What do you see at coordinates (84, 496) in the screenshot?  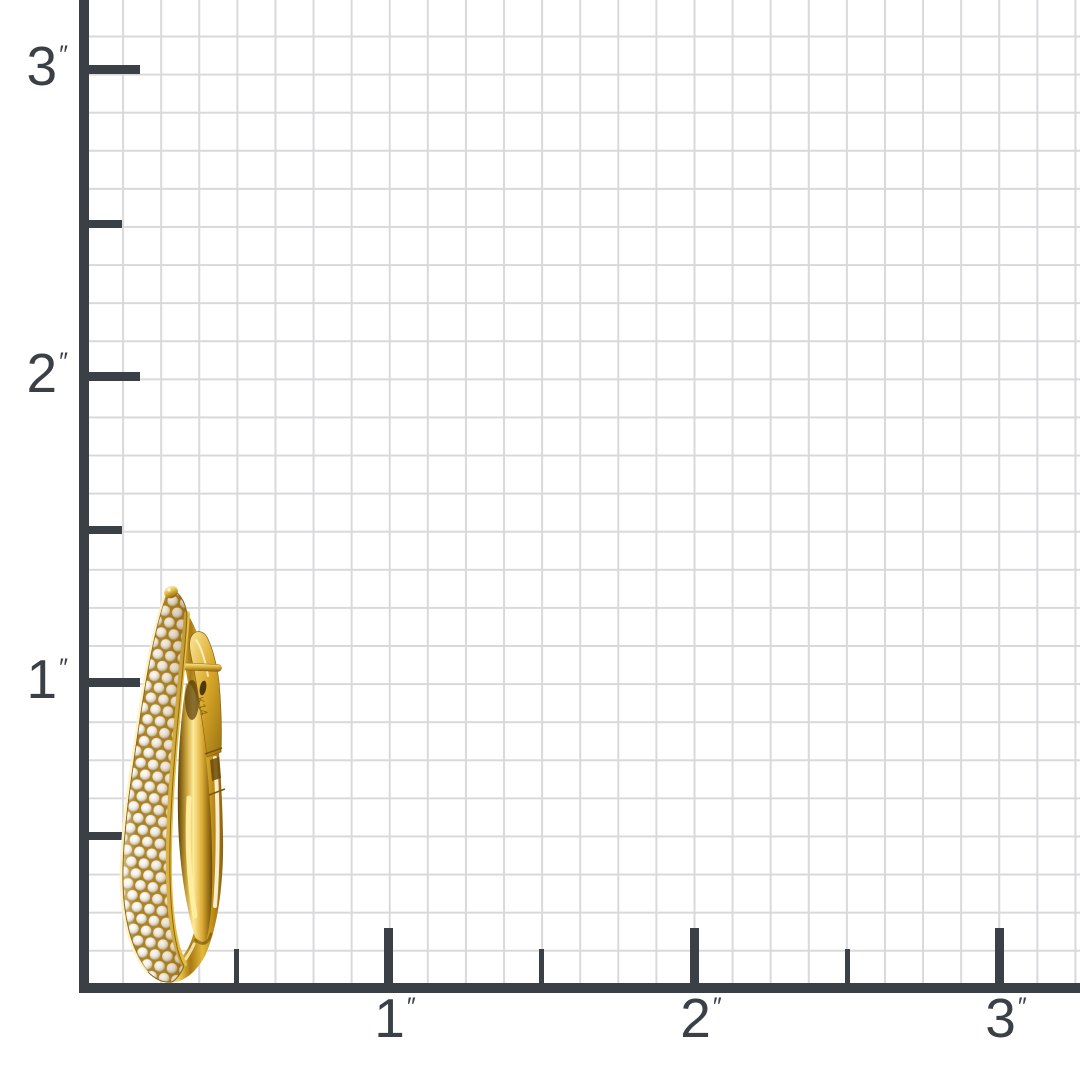 I see `y-axis-line` at bounding box center [84, 496].